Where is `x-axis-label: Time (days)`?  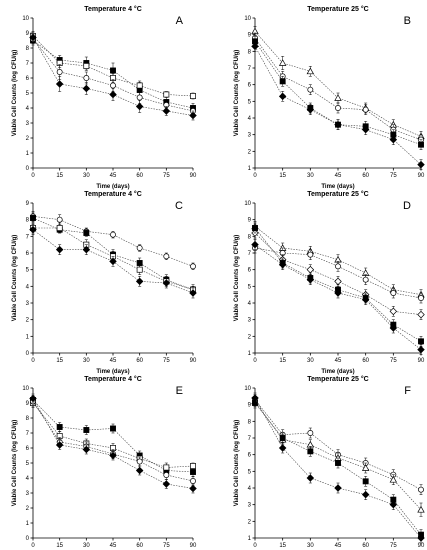 x-axis-label: Time (days) is located at coordinates (112, 372).